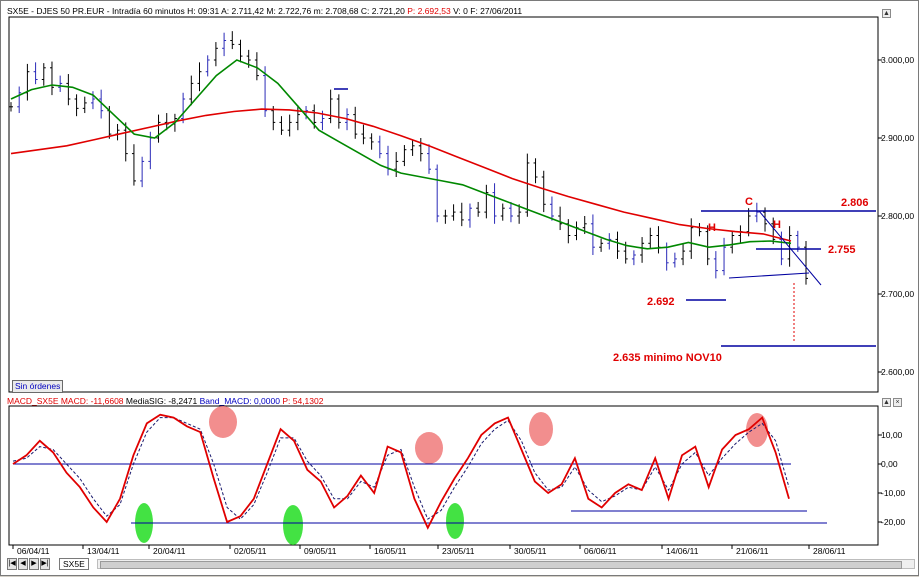 The height and width of the screenshot is (577, 919). Describe the element at coordinates (289, 11) in the screenshot. I see `high-value: M: 2.722,76` at that location.